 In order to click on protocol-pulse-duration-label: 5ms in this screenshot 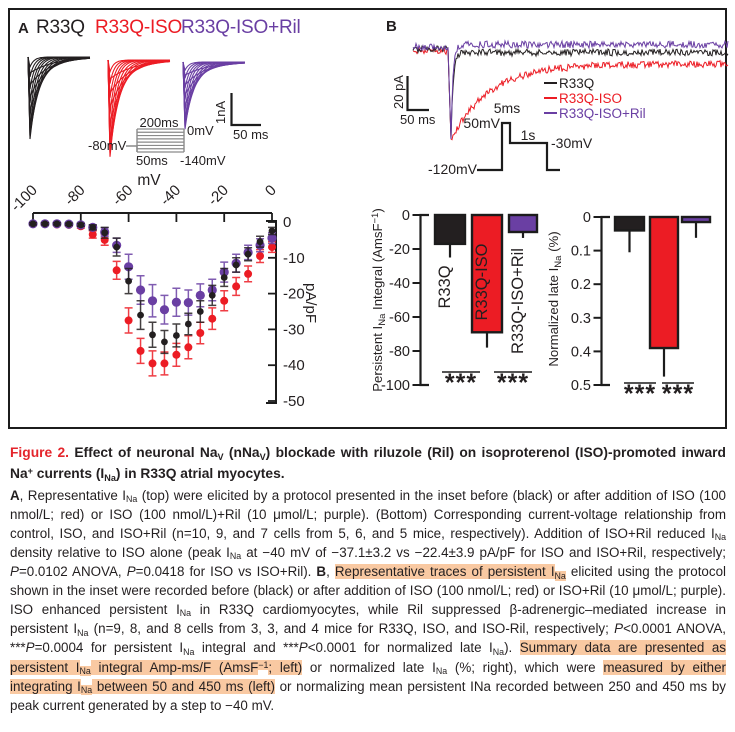, I will do `click(507, 108)`.